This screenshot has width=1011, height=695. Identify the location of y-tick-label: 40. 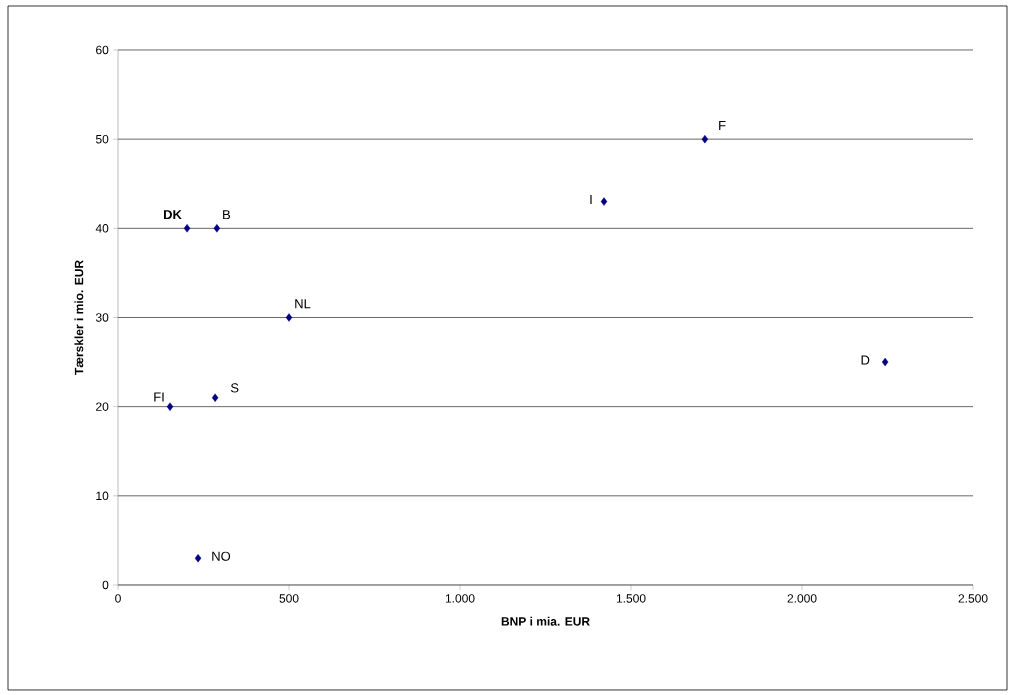
(102, 228).